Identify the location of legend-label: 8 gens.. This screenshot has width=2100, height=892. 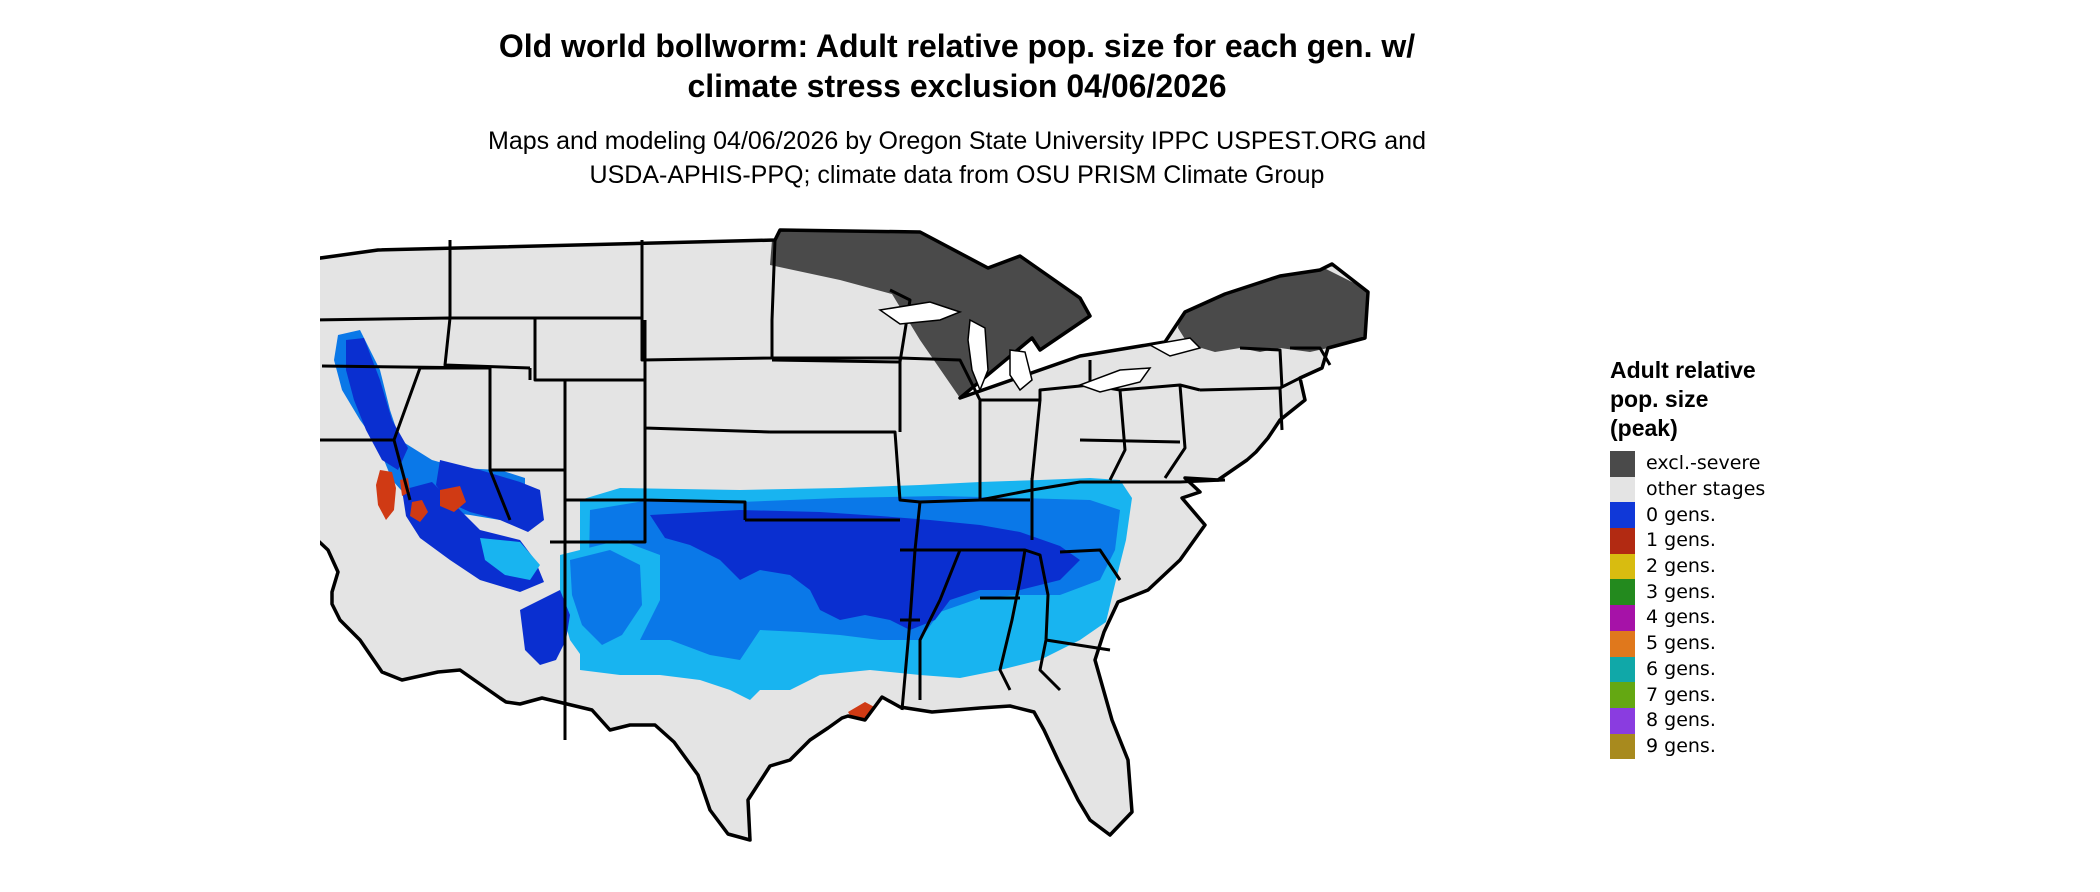
(1681, 720).